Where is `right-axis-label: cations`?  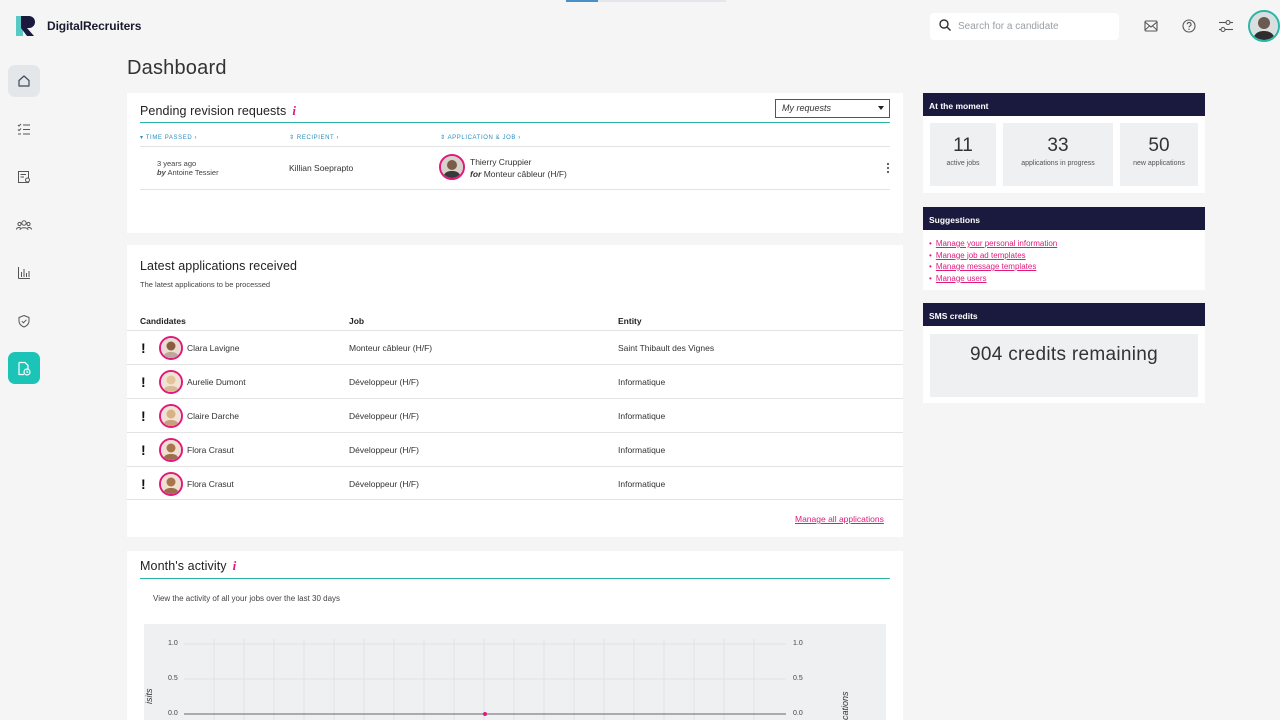 right-axis-label: cations is located at coordinates (845, 705).